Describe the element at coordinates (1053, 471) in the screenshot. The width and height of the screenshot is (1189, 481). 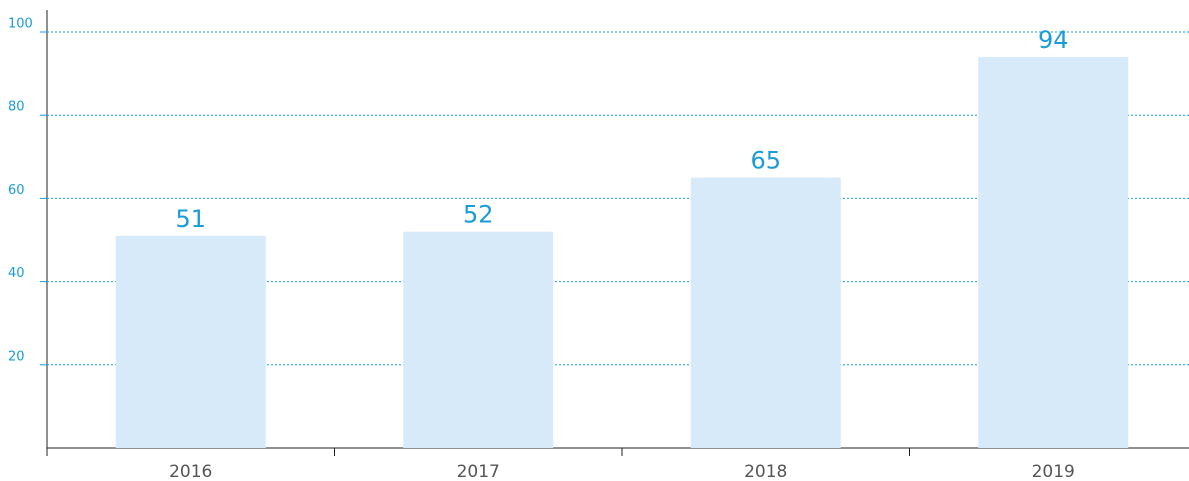
I see `x-tick-label: 2019` at that location.